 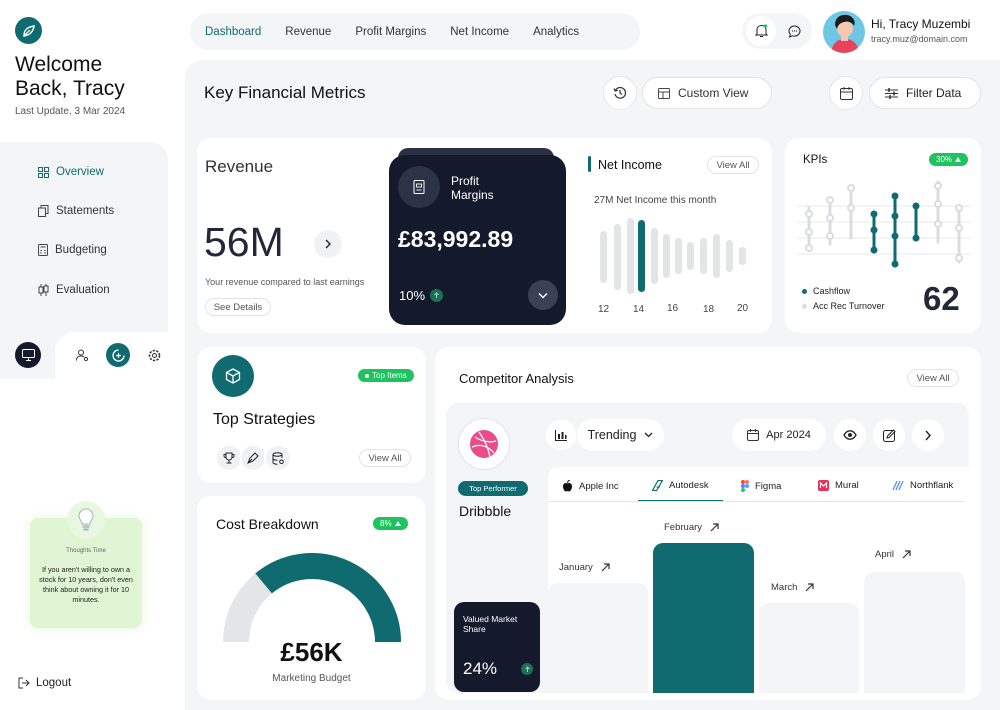 What do you see at coordinates (118, 355) in the screenshot?
I see `analytics-button` at bounding box center [118, 355].